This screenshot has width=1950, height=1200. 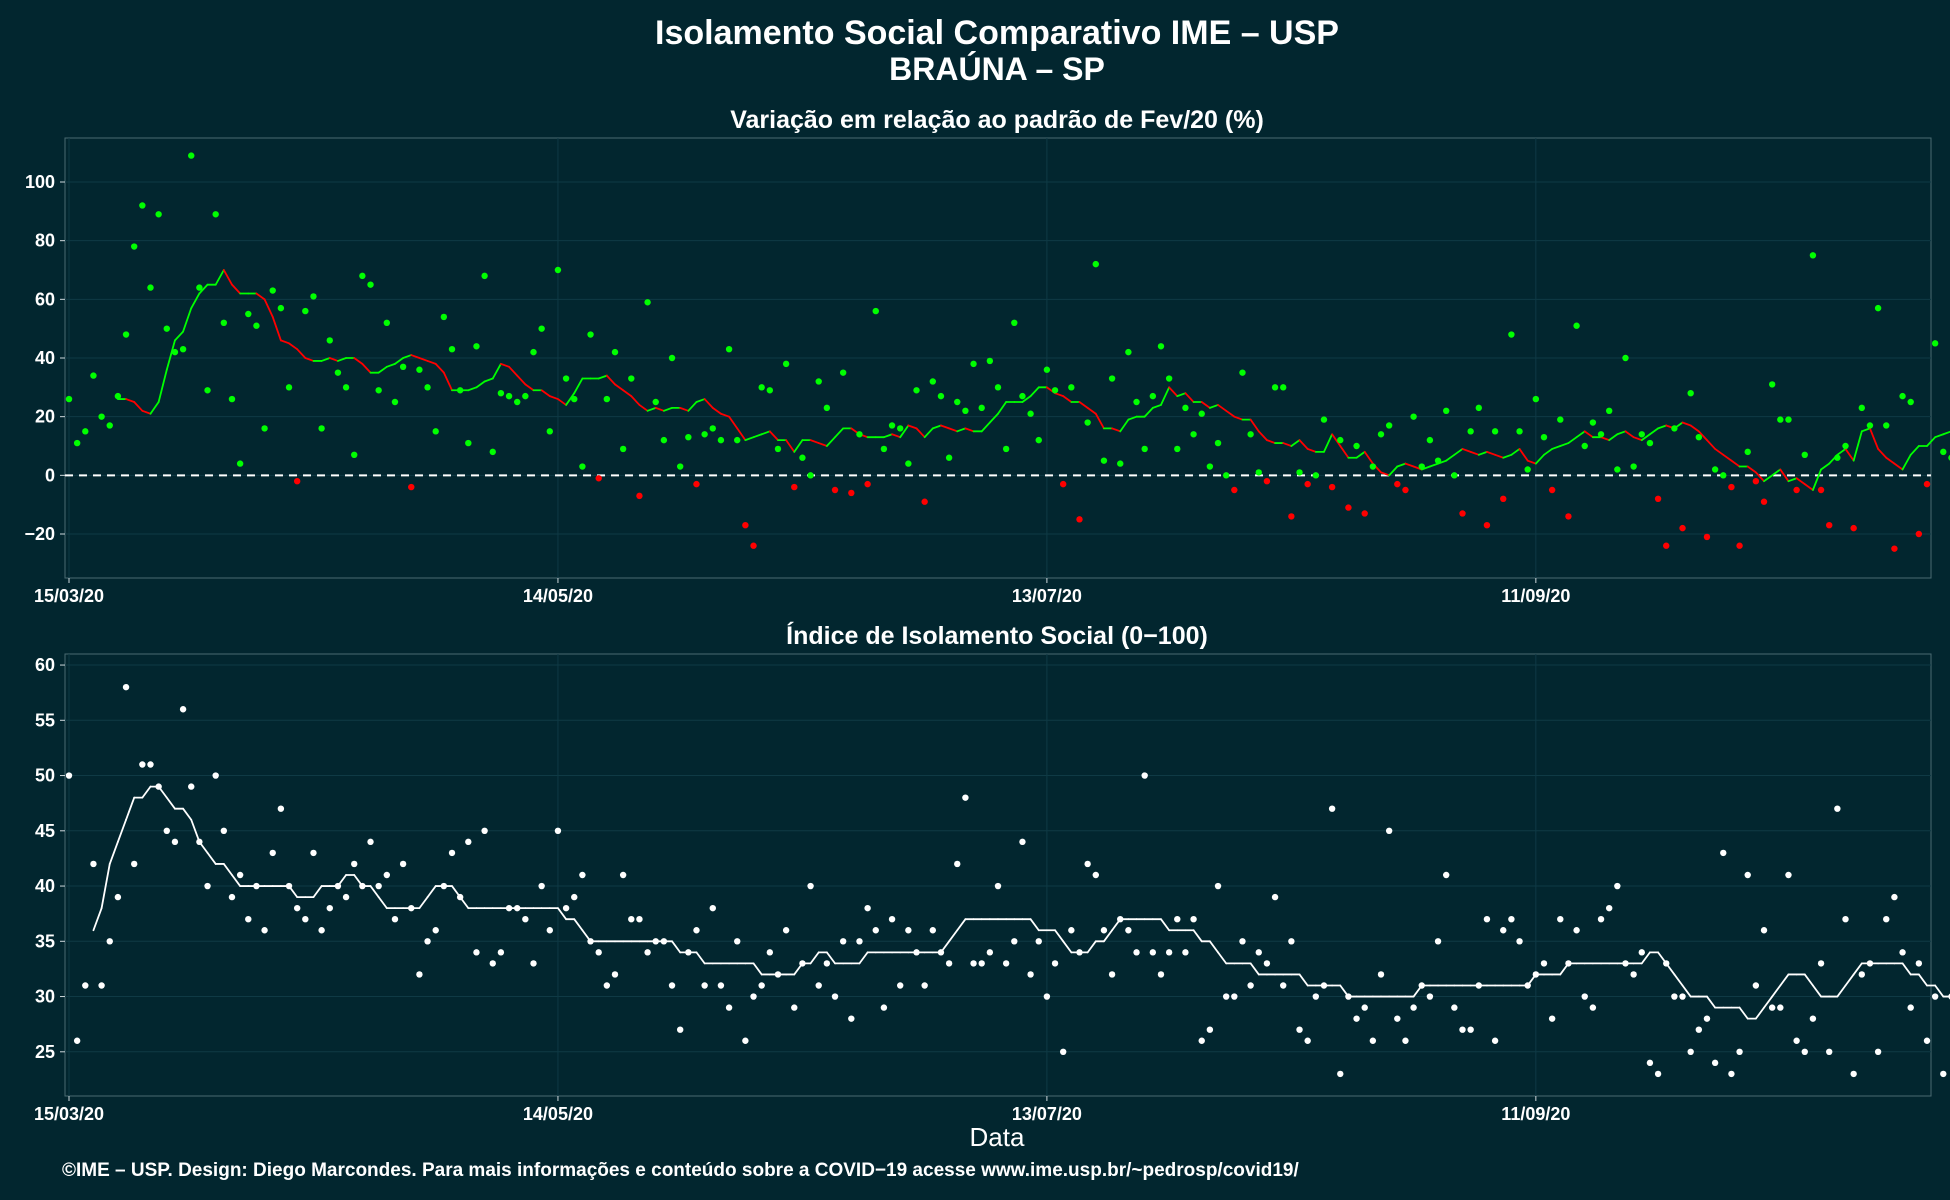 I want to click on x-tick-label: 11/09/20, so click(x=1535, y=1114).